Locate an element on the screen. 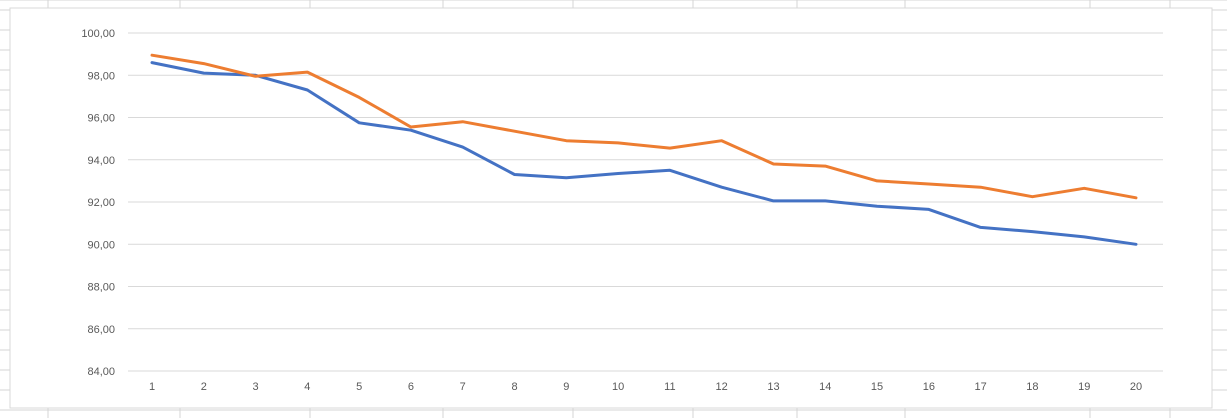 The height and width of the screenshot is (418, 1227). x-tick-label: 11 is located at coordinates (669, 387).